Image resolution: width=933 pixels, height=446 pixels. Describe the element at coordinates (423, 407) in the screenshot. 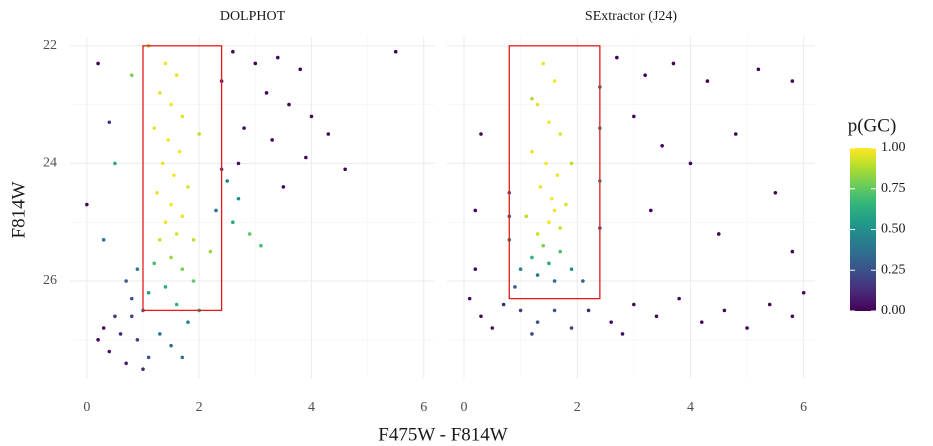

I see `x-tick-label: 6` at that location.